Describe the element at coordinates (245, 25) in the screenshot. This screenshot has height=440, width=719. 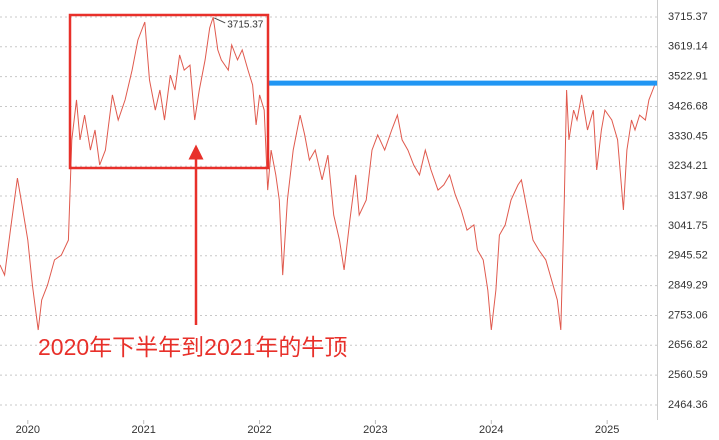
I see `peak-label: 3715.37` at that location.